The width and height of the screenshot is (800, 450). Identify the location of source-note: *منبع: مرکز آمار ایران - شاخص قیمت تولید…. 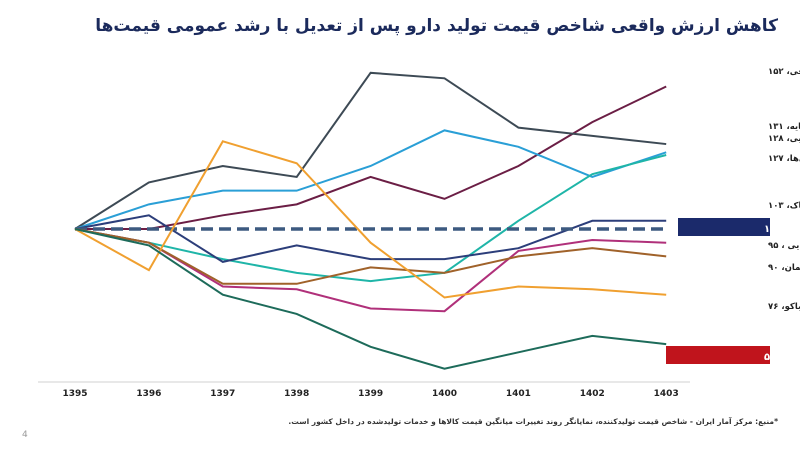
(533, 421).